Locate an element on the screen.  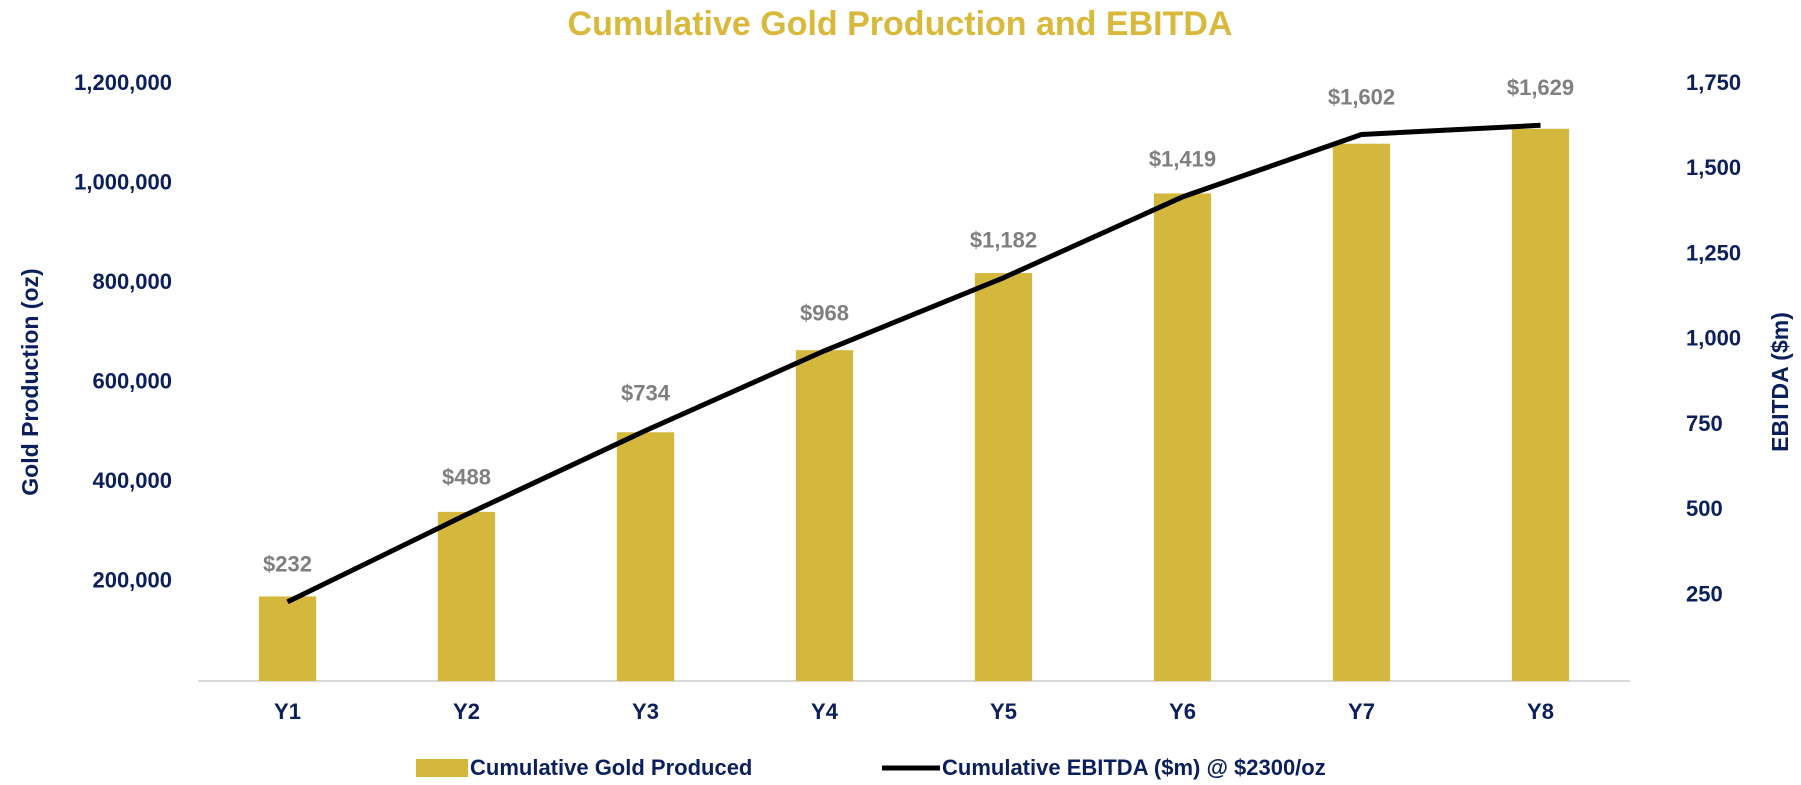
y2-tick-label: 1,250 is located at coordinates (1713, 252).